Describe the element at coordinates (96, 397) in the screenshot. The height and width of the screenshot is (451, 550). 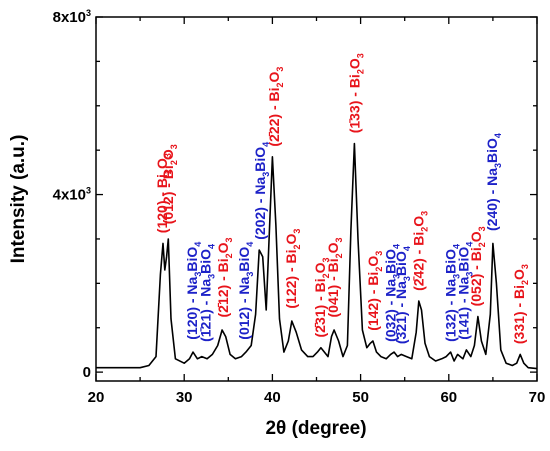
I see `x-tick-label: 20` at that location.